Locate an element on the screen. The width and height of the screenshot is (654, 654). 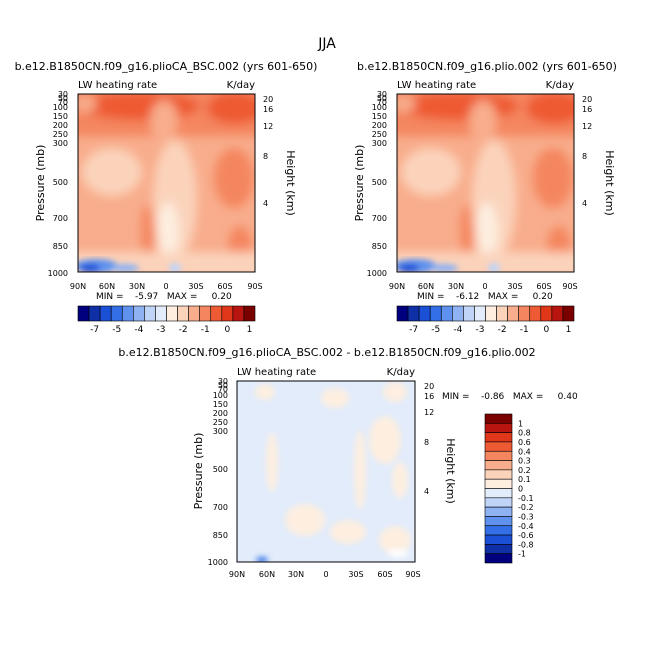
y-tick-label: 500 is located at coordinates (220, 469).